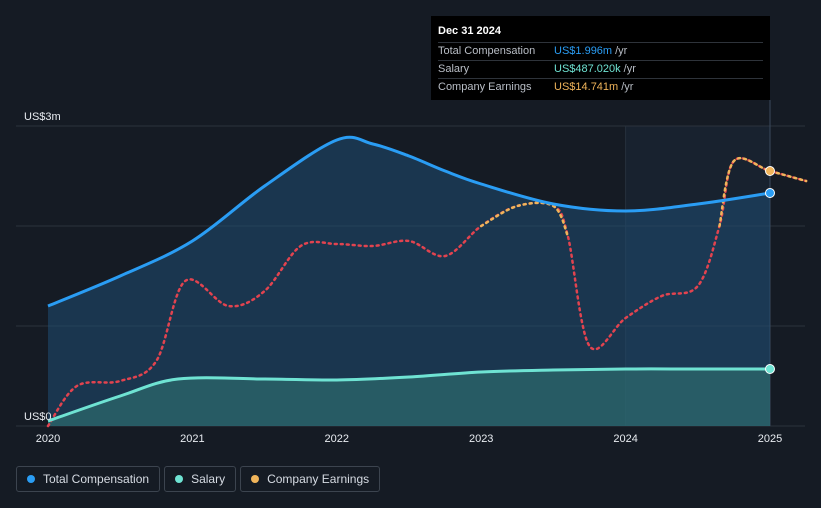  Describe the element at coordinates (770, 270) in the screenshot. I see `series-end-markers` at that location.